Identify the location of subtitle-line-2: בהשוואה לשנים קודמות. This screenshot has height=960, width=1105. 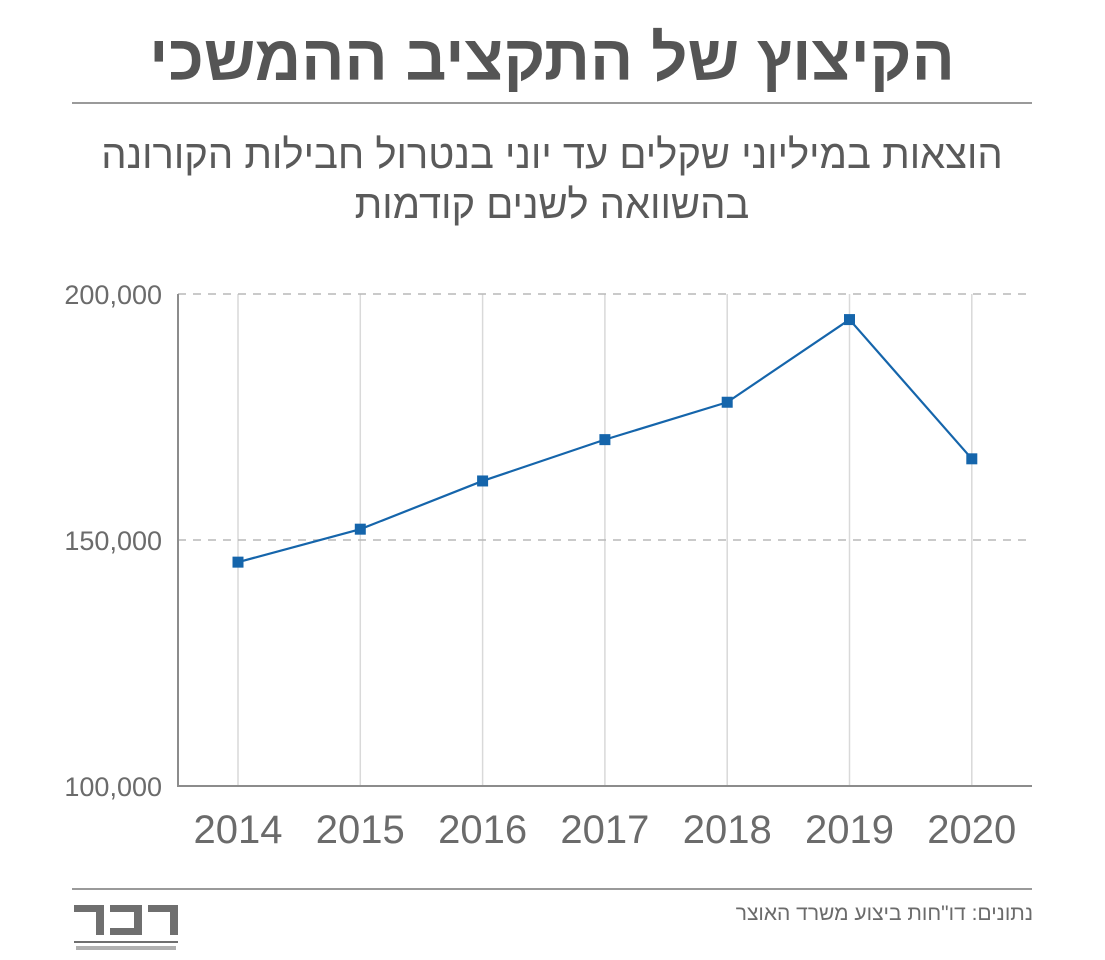
(552, 205).